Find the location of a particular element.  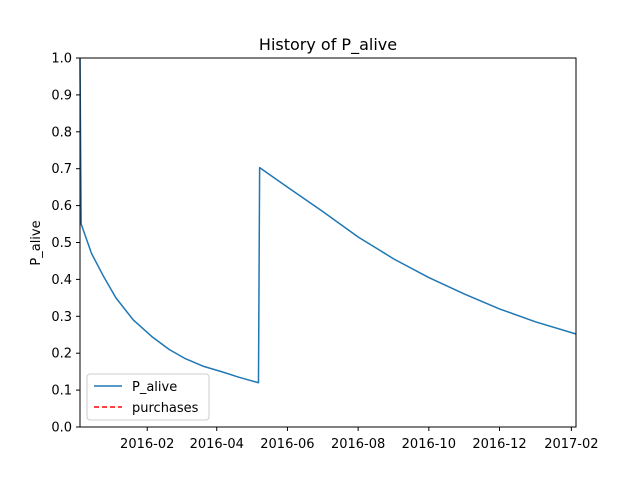

legend: P_alive purchases is located at coordinates (148, 397).